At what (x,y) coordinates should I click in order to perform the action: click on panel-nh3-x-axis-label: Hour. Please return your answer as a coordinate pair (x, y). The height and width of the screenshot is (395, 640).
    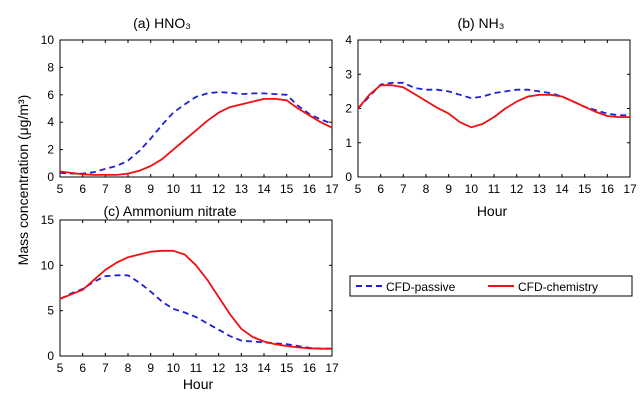
    Looking at the image, I should click on (492, 211).